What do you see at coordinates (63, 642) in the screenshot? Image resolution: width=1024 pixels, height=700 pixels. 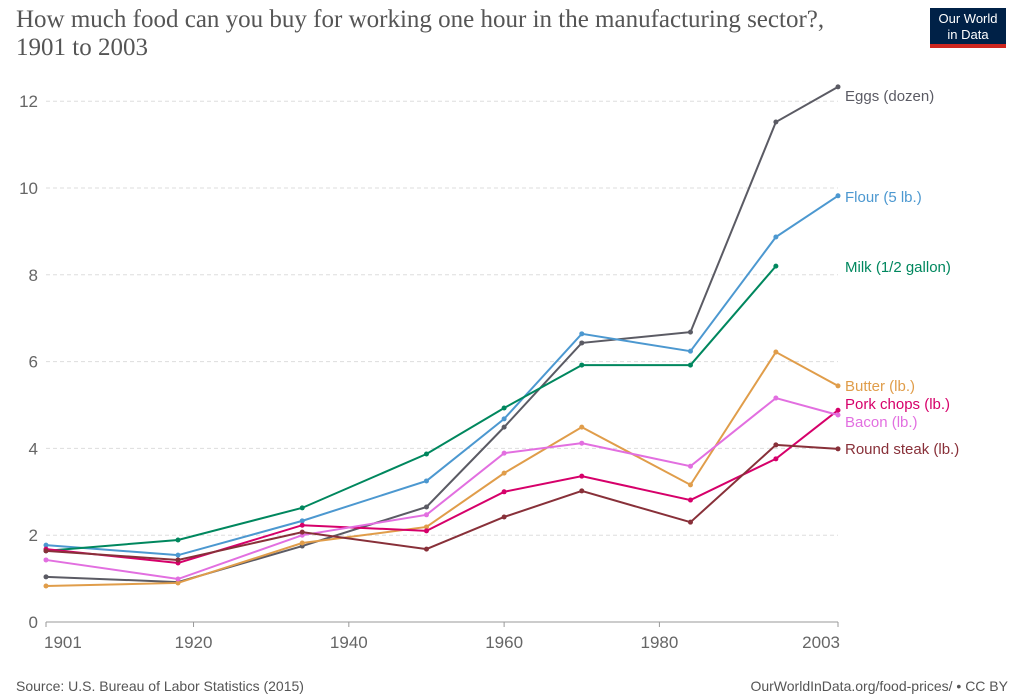 I see `x-tick-label: 1901` at bounding box center [63, 642].